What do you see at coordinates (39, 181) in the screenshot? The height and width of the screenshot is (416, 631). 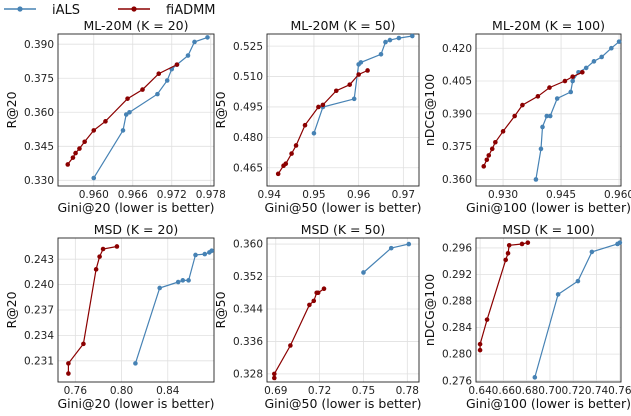 I see `y-tick-label: 0.330` at bounding box center [39, 181].